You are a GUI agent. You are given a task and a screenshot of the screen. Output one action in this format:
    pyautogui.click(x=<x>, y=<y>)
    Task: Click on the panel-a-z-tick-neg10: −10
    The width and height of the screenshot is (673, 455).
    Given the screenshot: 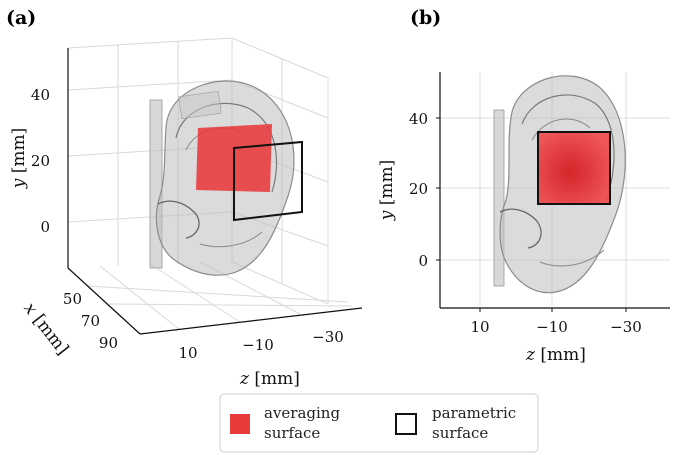 What is the action you would take?
    pyautogui.click(x=258, y=345)
    